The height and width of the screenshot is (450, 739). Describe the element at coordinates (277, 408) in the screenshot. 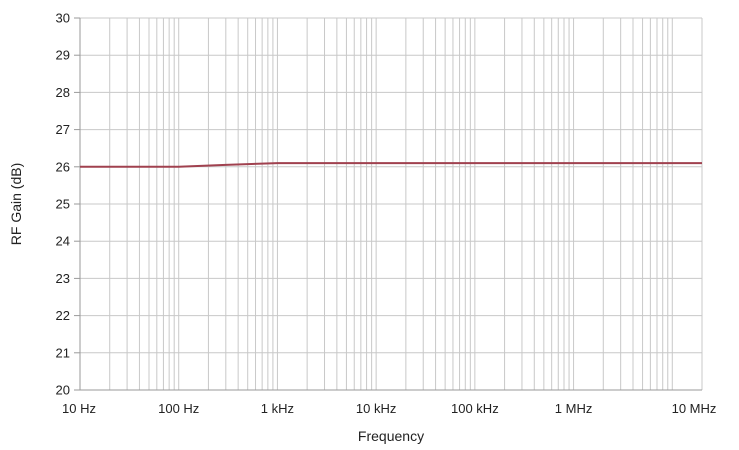

I see `x-tick-label: 1 kHz` at that location.